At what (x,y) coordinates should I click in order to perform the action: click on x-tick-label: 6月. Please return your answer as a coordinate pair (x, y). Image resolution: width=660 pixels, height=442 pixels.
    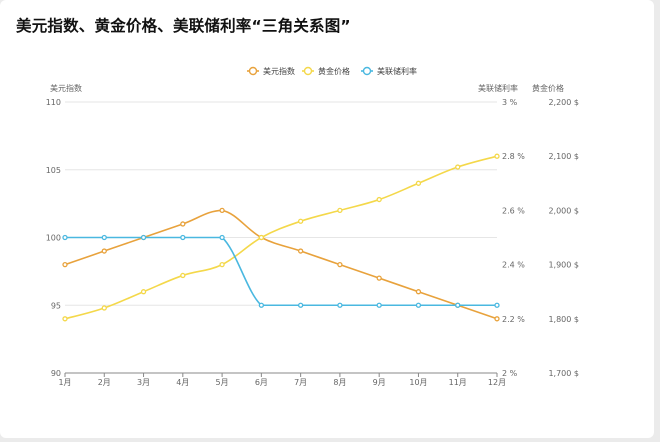
    Looking at the image, I should click on (261, 382).